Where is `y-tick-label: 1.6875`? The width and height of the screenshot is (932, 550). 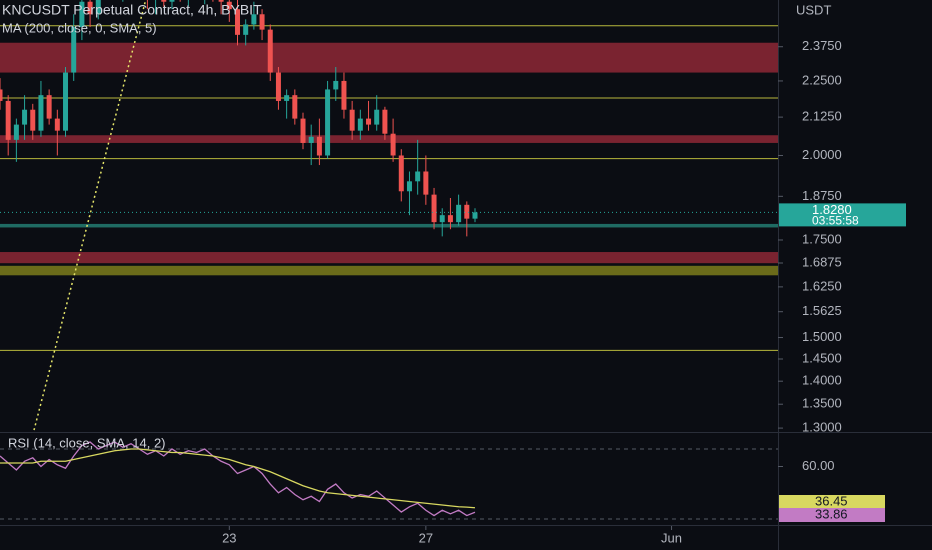
y-tick-label: 1.6875 is located at coordinates (822, 261).